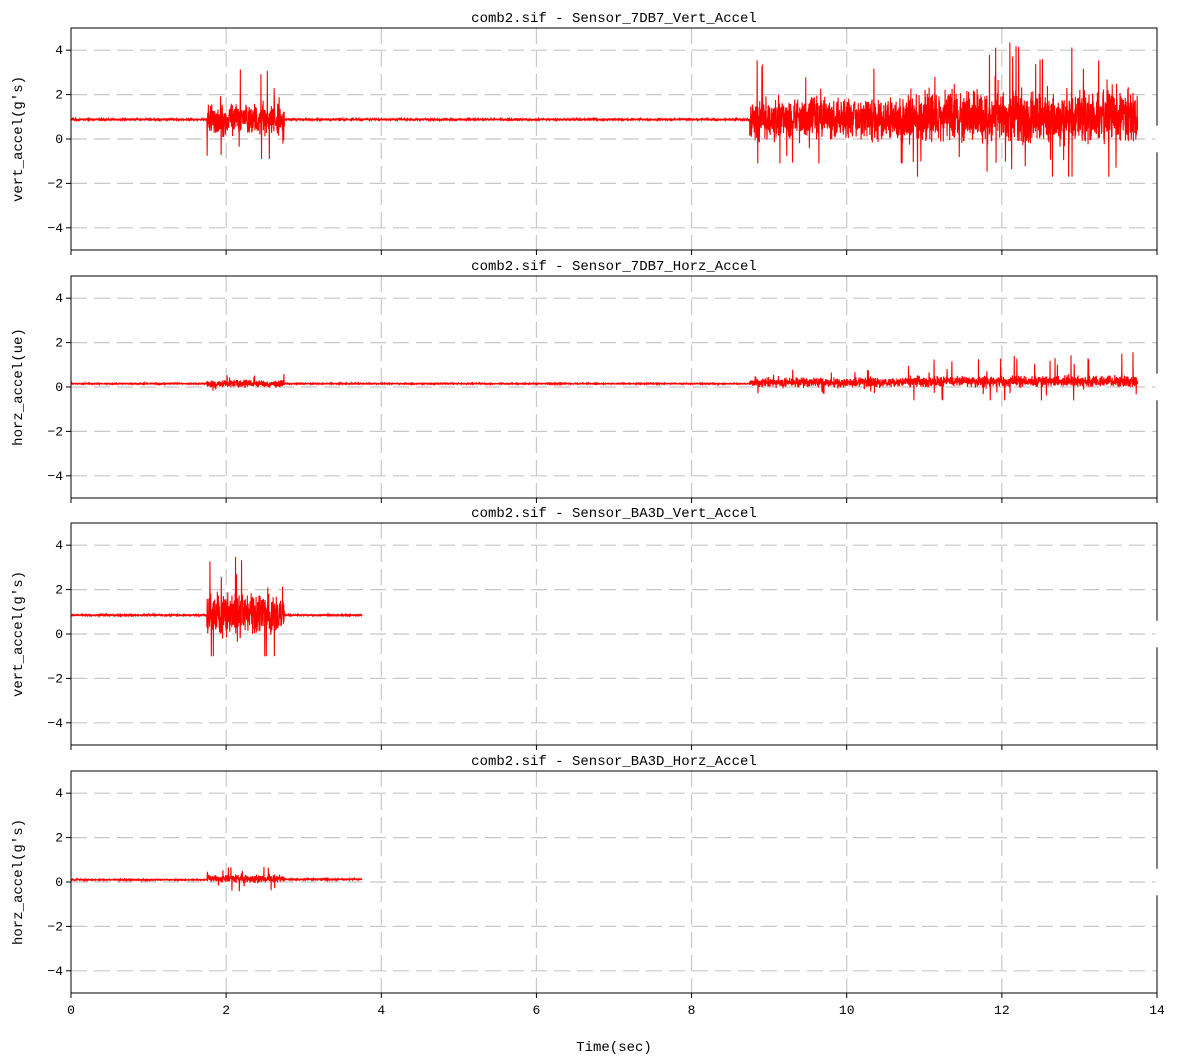 Image resolution: width=1184 pixels, height=1057 pixels. What do you see at coordinates (692, 1010) in the screenshot?
I see `x-tick-label: 8` at bounding box center [692, 1010].